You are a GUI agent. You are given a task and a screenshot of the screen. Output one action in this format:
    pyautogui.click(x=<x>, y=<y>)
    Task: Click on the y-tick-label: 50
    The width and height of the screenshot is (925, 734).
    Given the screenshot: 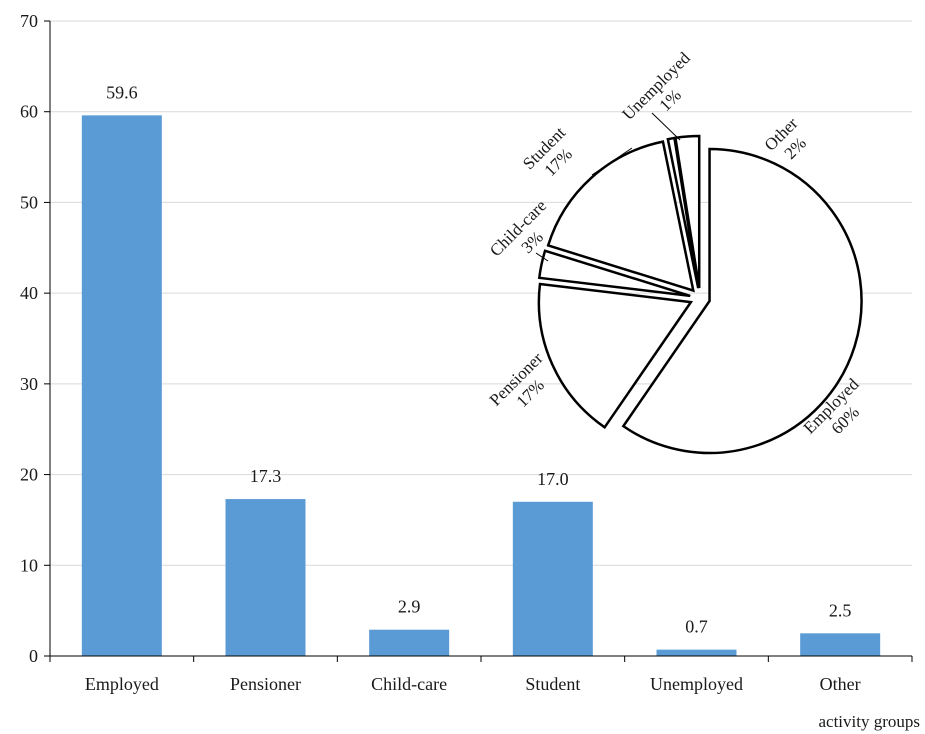 What is the action you would take?
    pyautogui.click(x=29, y=202)
    